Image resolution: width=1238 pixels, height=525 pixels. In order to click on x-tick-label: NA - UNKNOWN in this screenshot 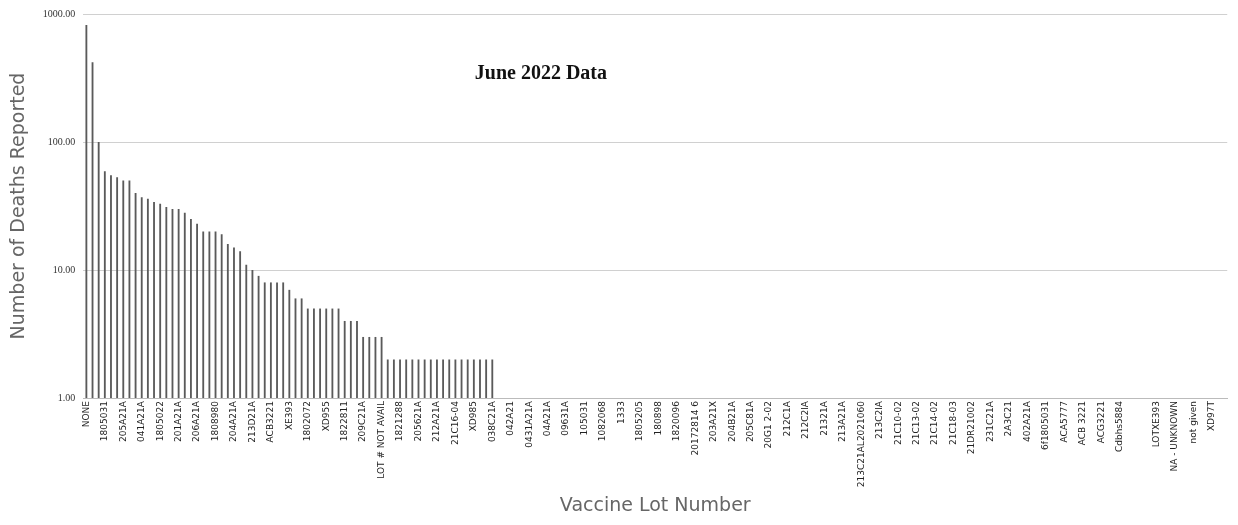, I will do `click(1174, 436)`.